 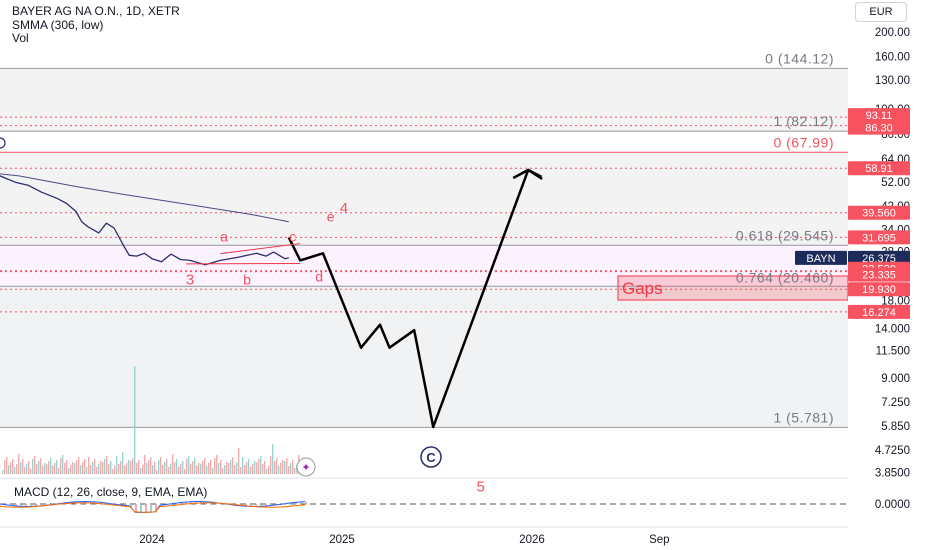 I want to click on arrow-head, so click(x=527, y=174).